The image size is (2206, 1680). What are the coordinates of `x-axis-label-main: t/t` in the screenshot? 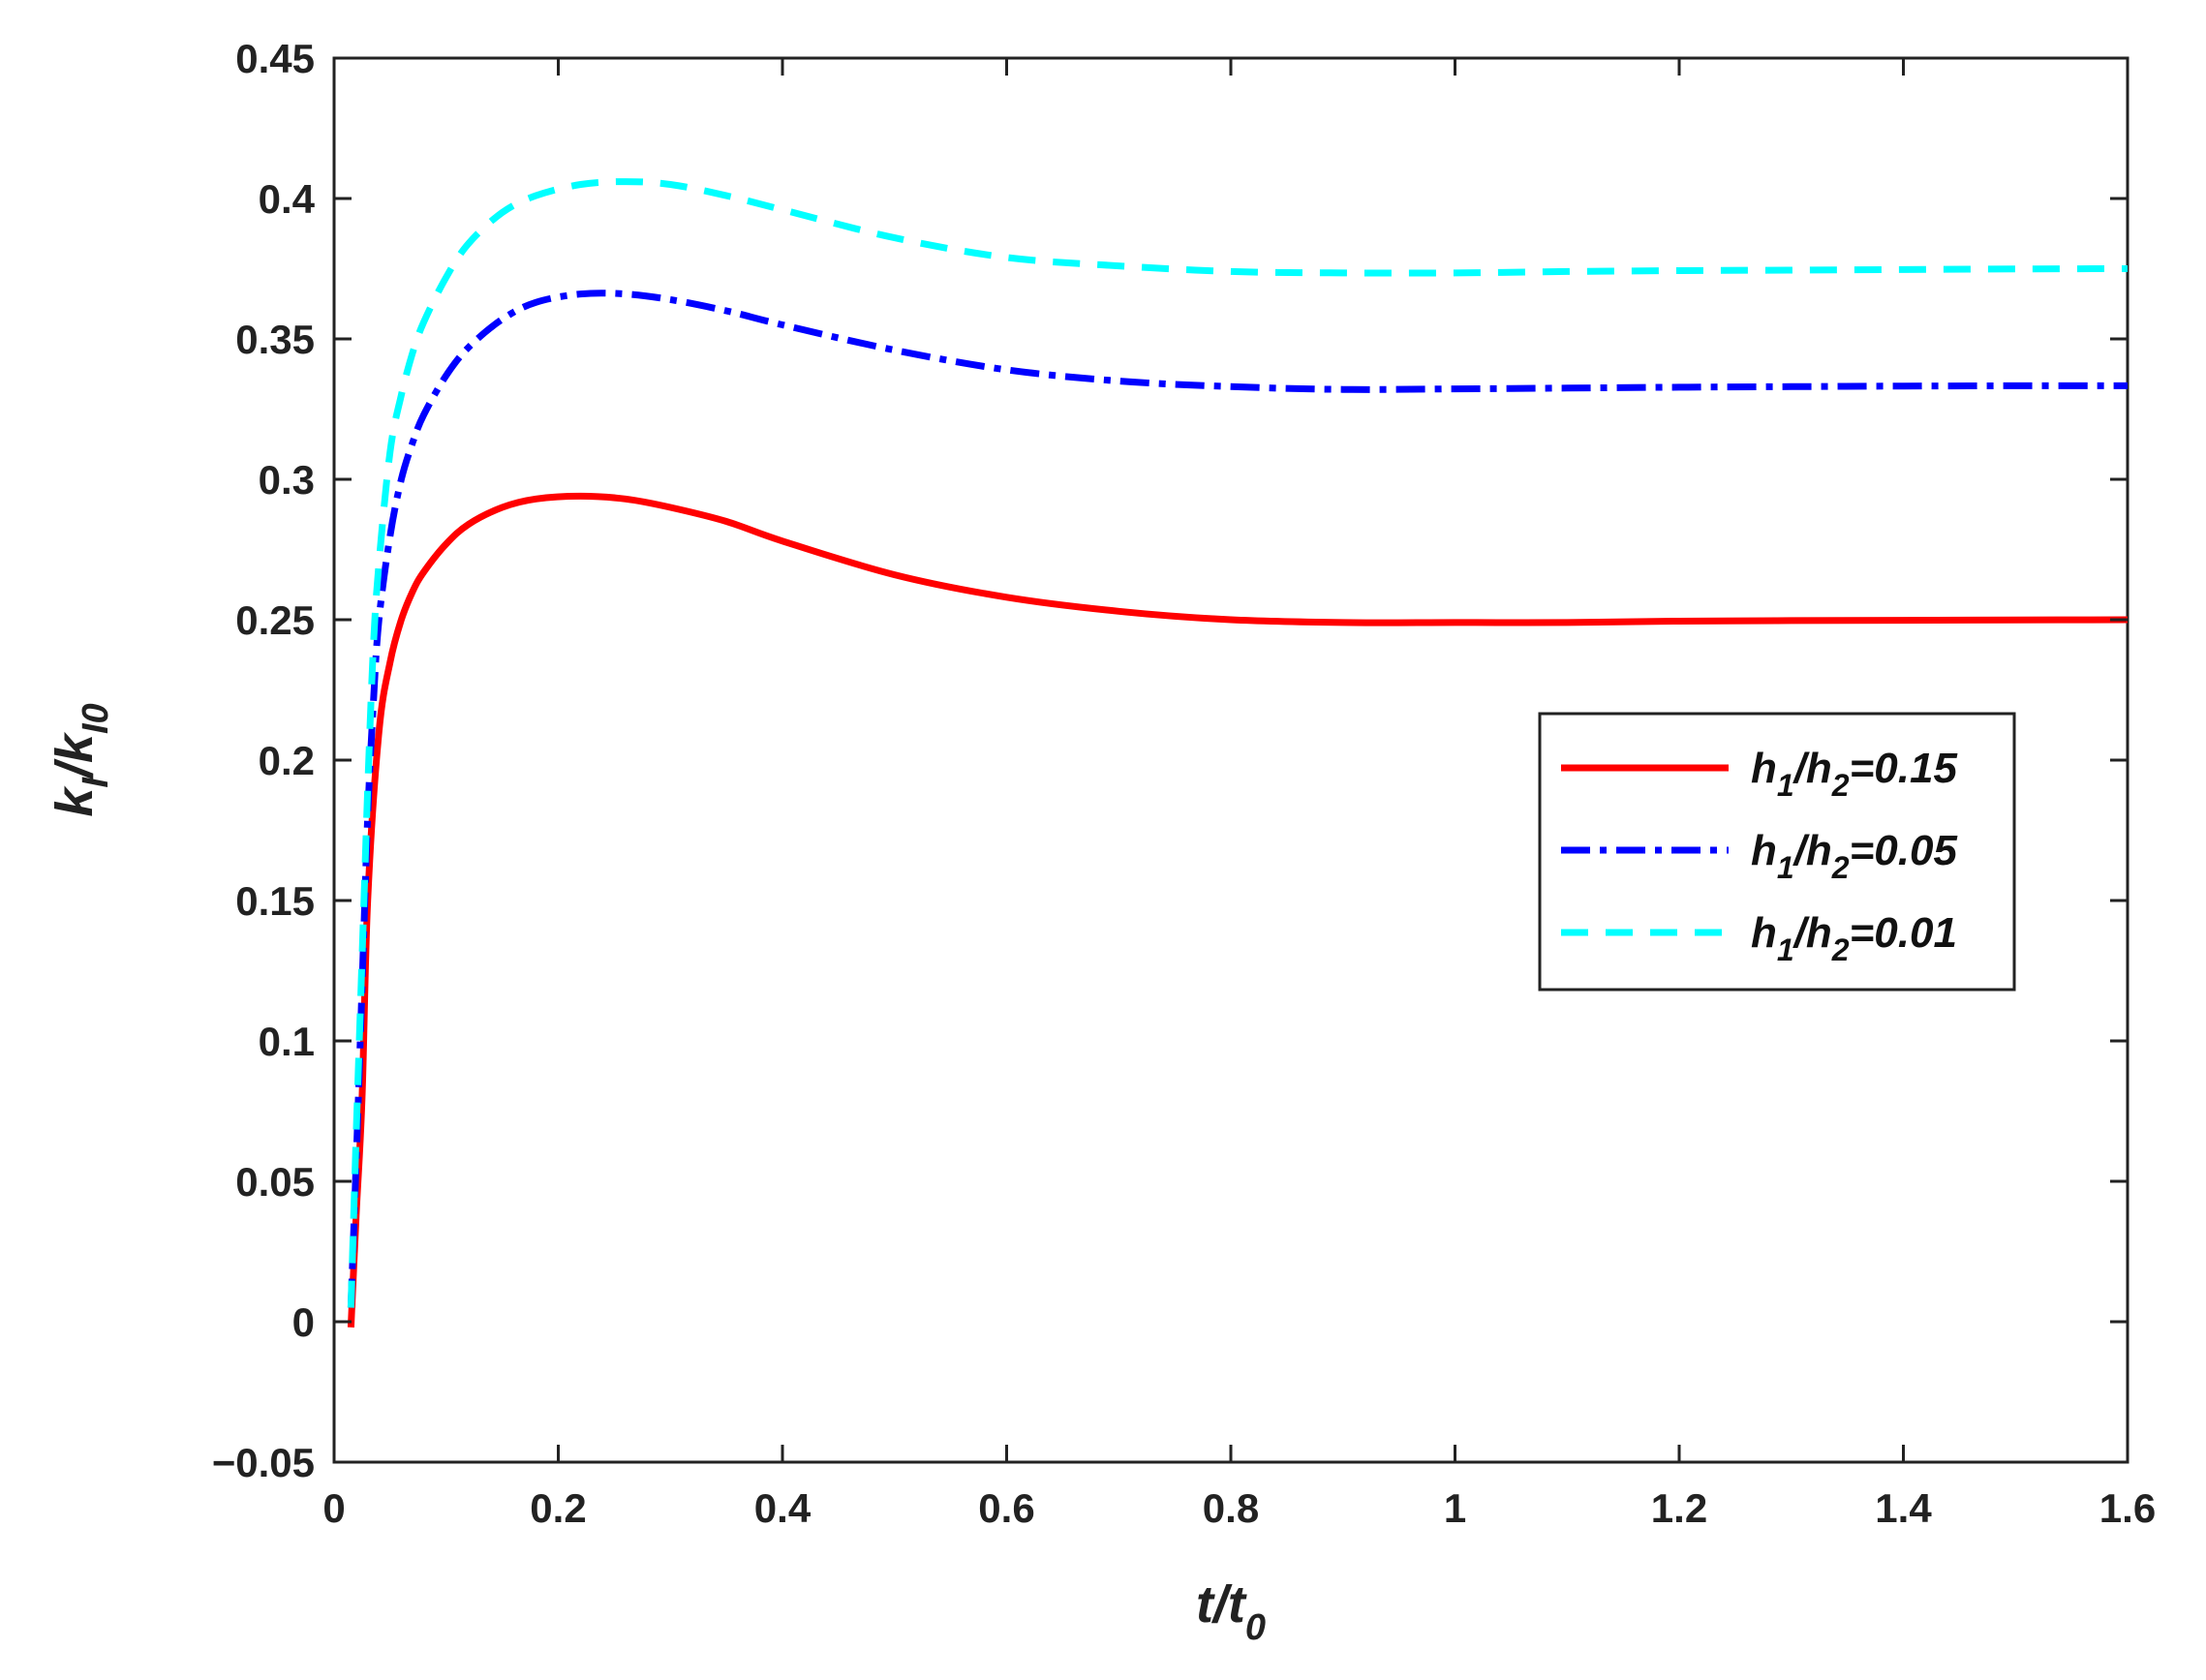 It's located at (1222, 1605).